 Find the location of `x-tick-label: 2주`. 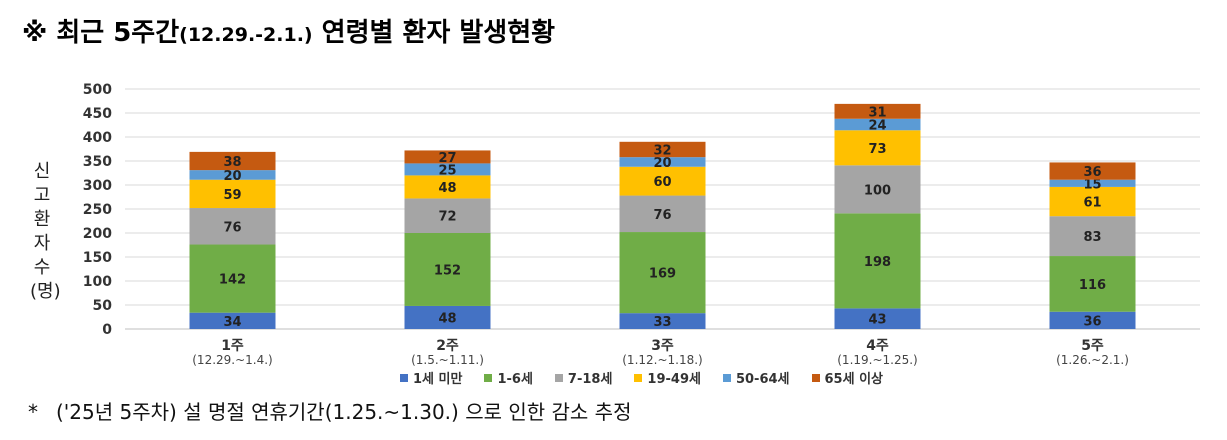

x-tick-label: 2주 is located at coordinates (447, 346).